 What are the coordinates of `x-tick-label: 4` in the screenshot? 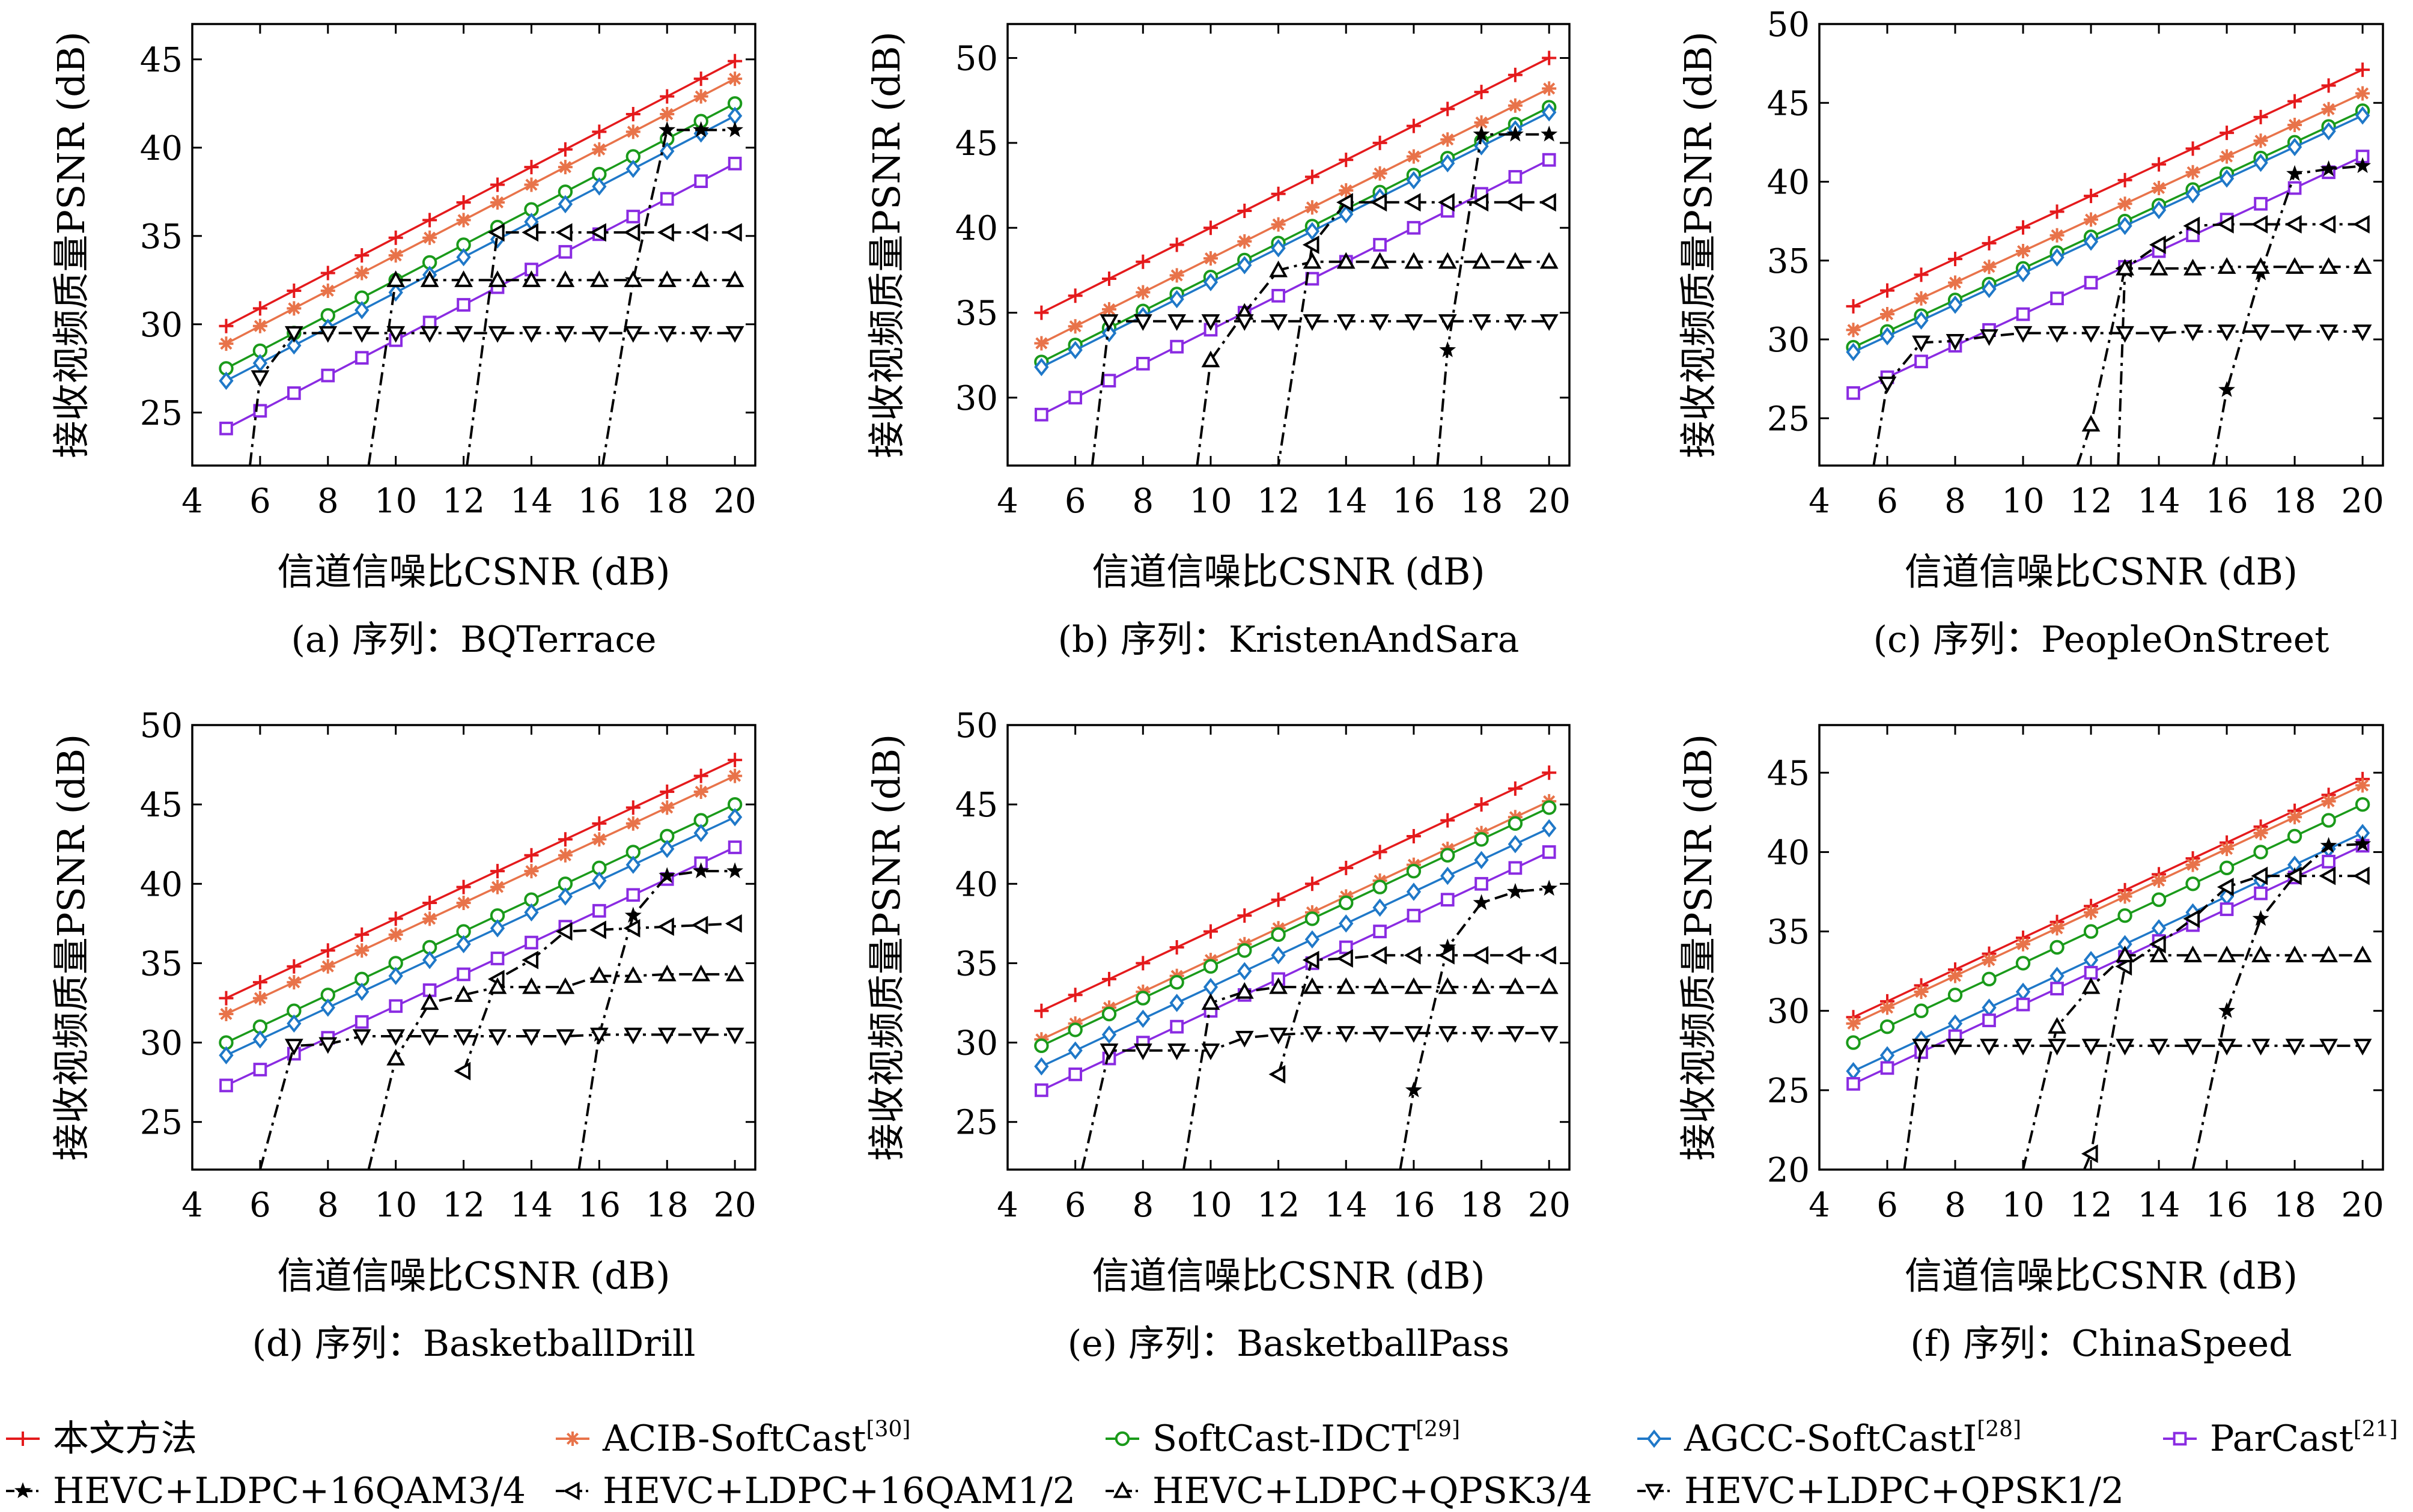 It's located at (1007, 1205).